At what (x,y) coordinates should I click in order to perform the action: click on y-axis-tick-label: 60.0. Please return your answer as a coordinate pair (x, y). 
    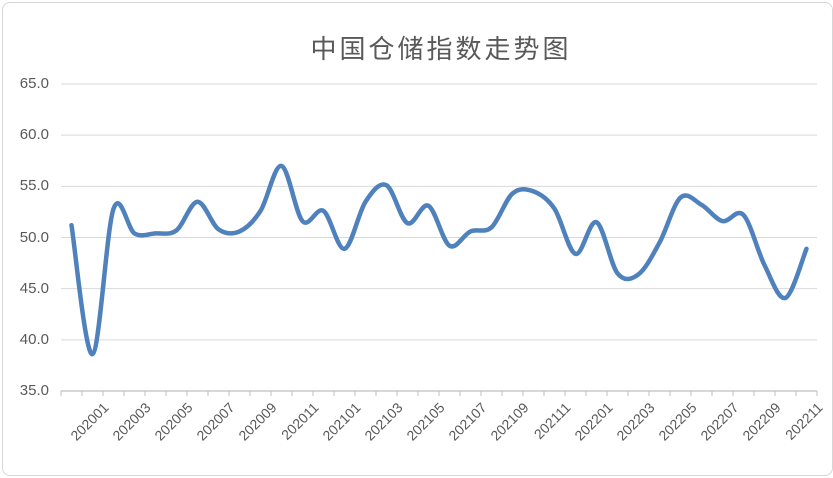
    Looking at the image, I should click on (34, 135).